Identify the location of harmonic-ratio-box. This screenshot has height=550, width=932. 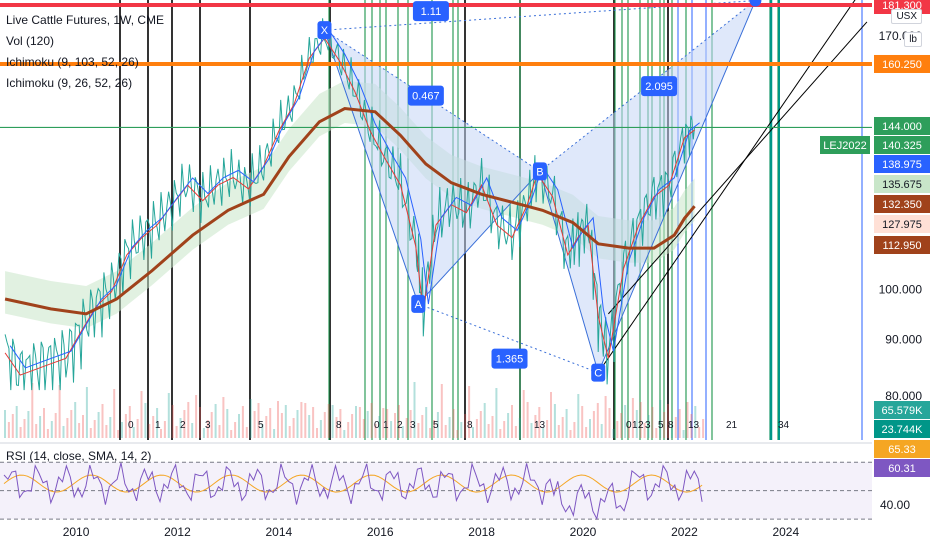
(509, 358).